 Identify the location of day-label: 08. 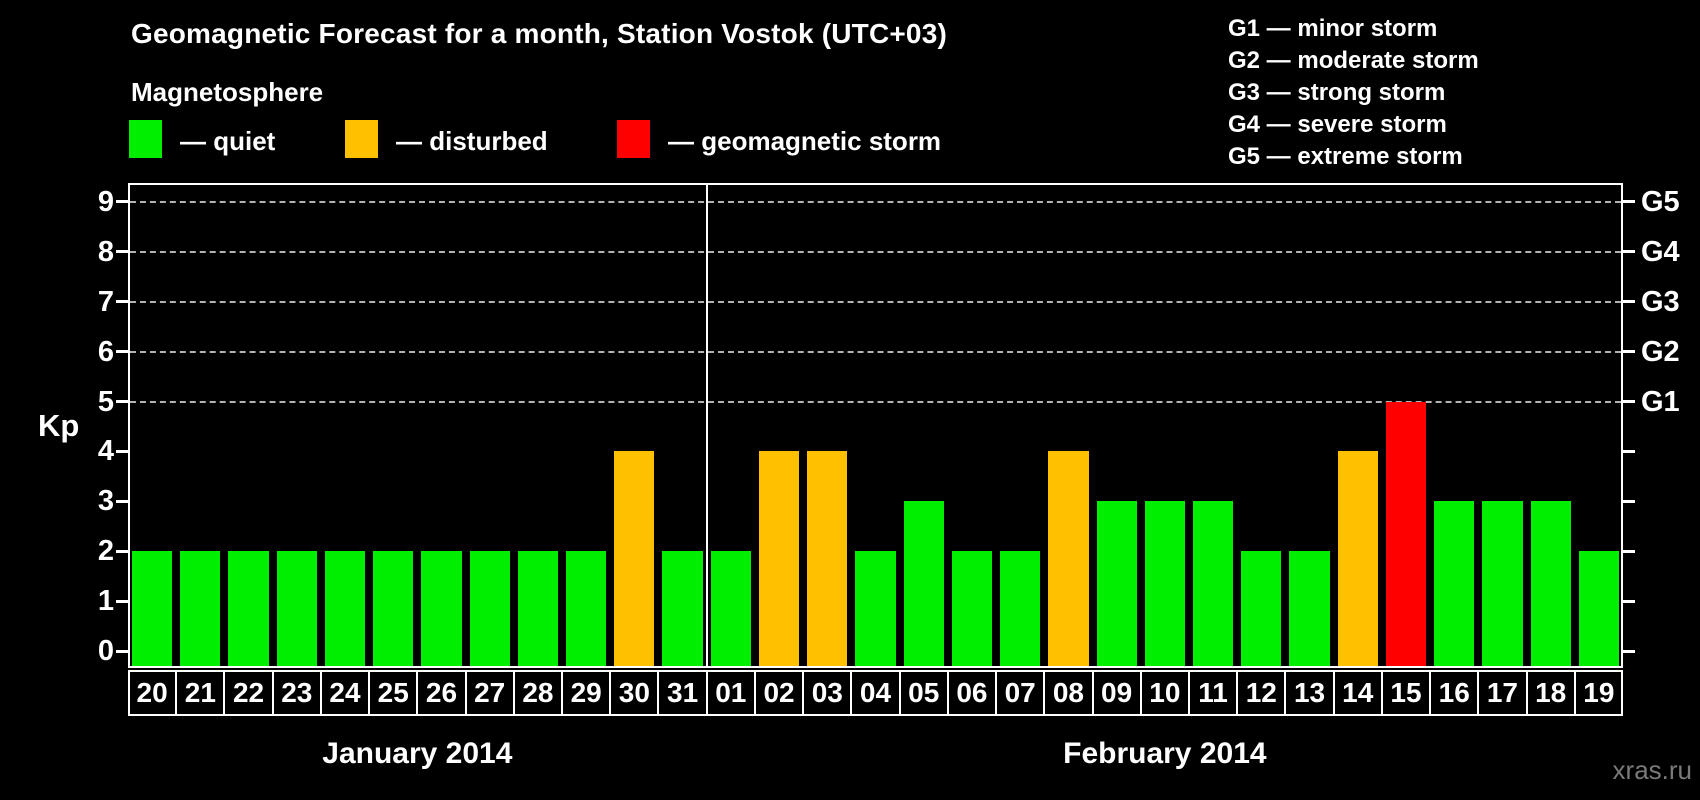
(1068, 692).